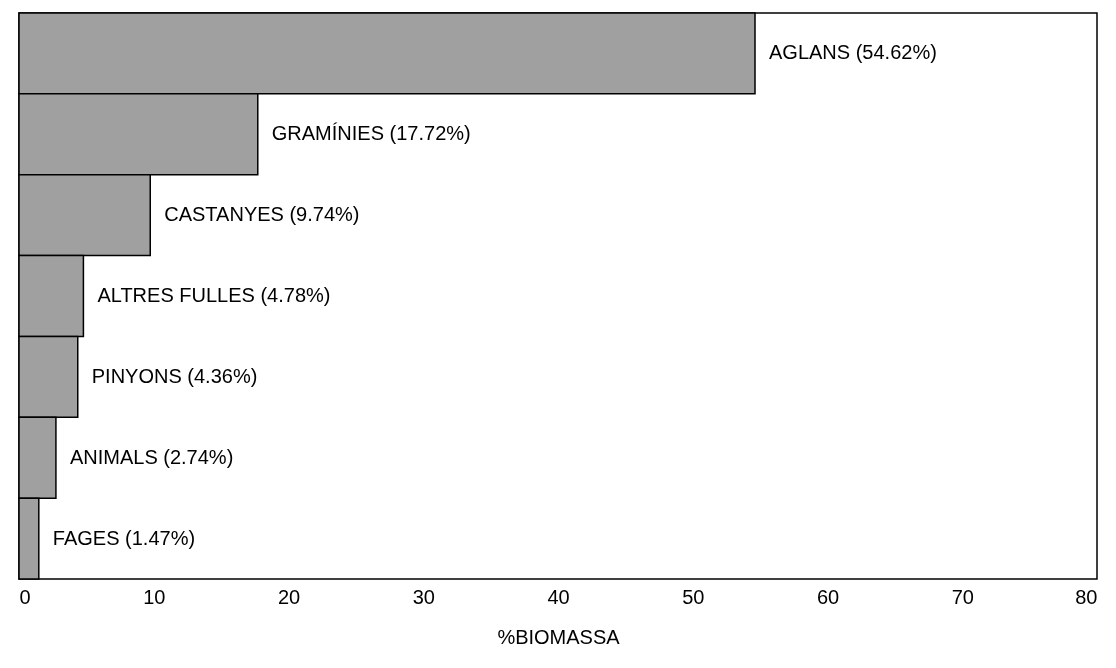 This screenshot has height=668, width=1116. I want to click on y-tick-label: GRAMÍNIES (17.72%), so click(371, 133).